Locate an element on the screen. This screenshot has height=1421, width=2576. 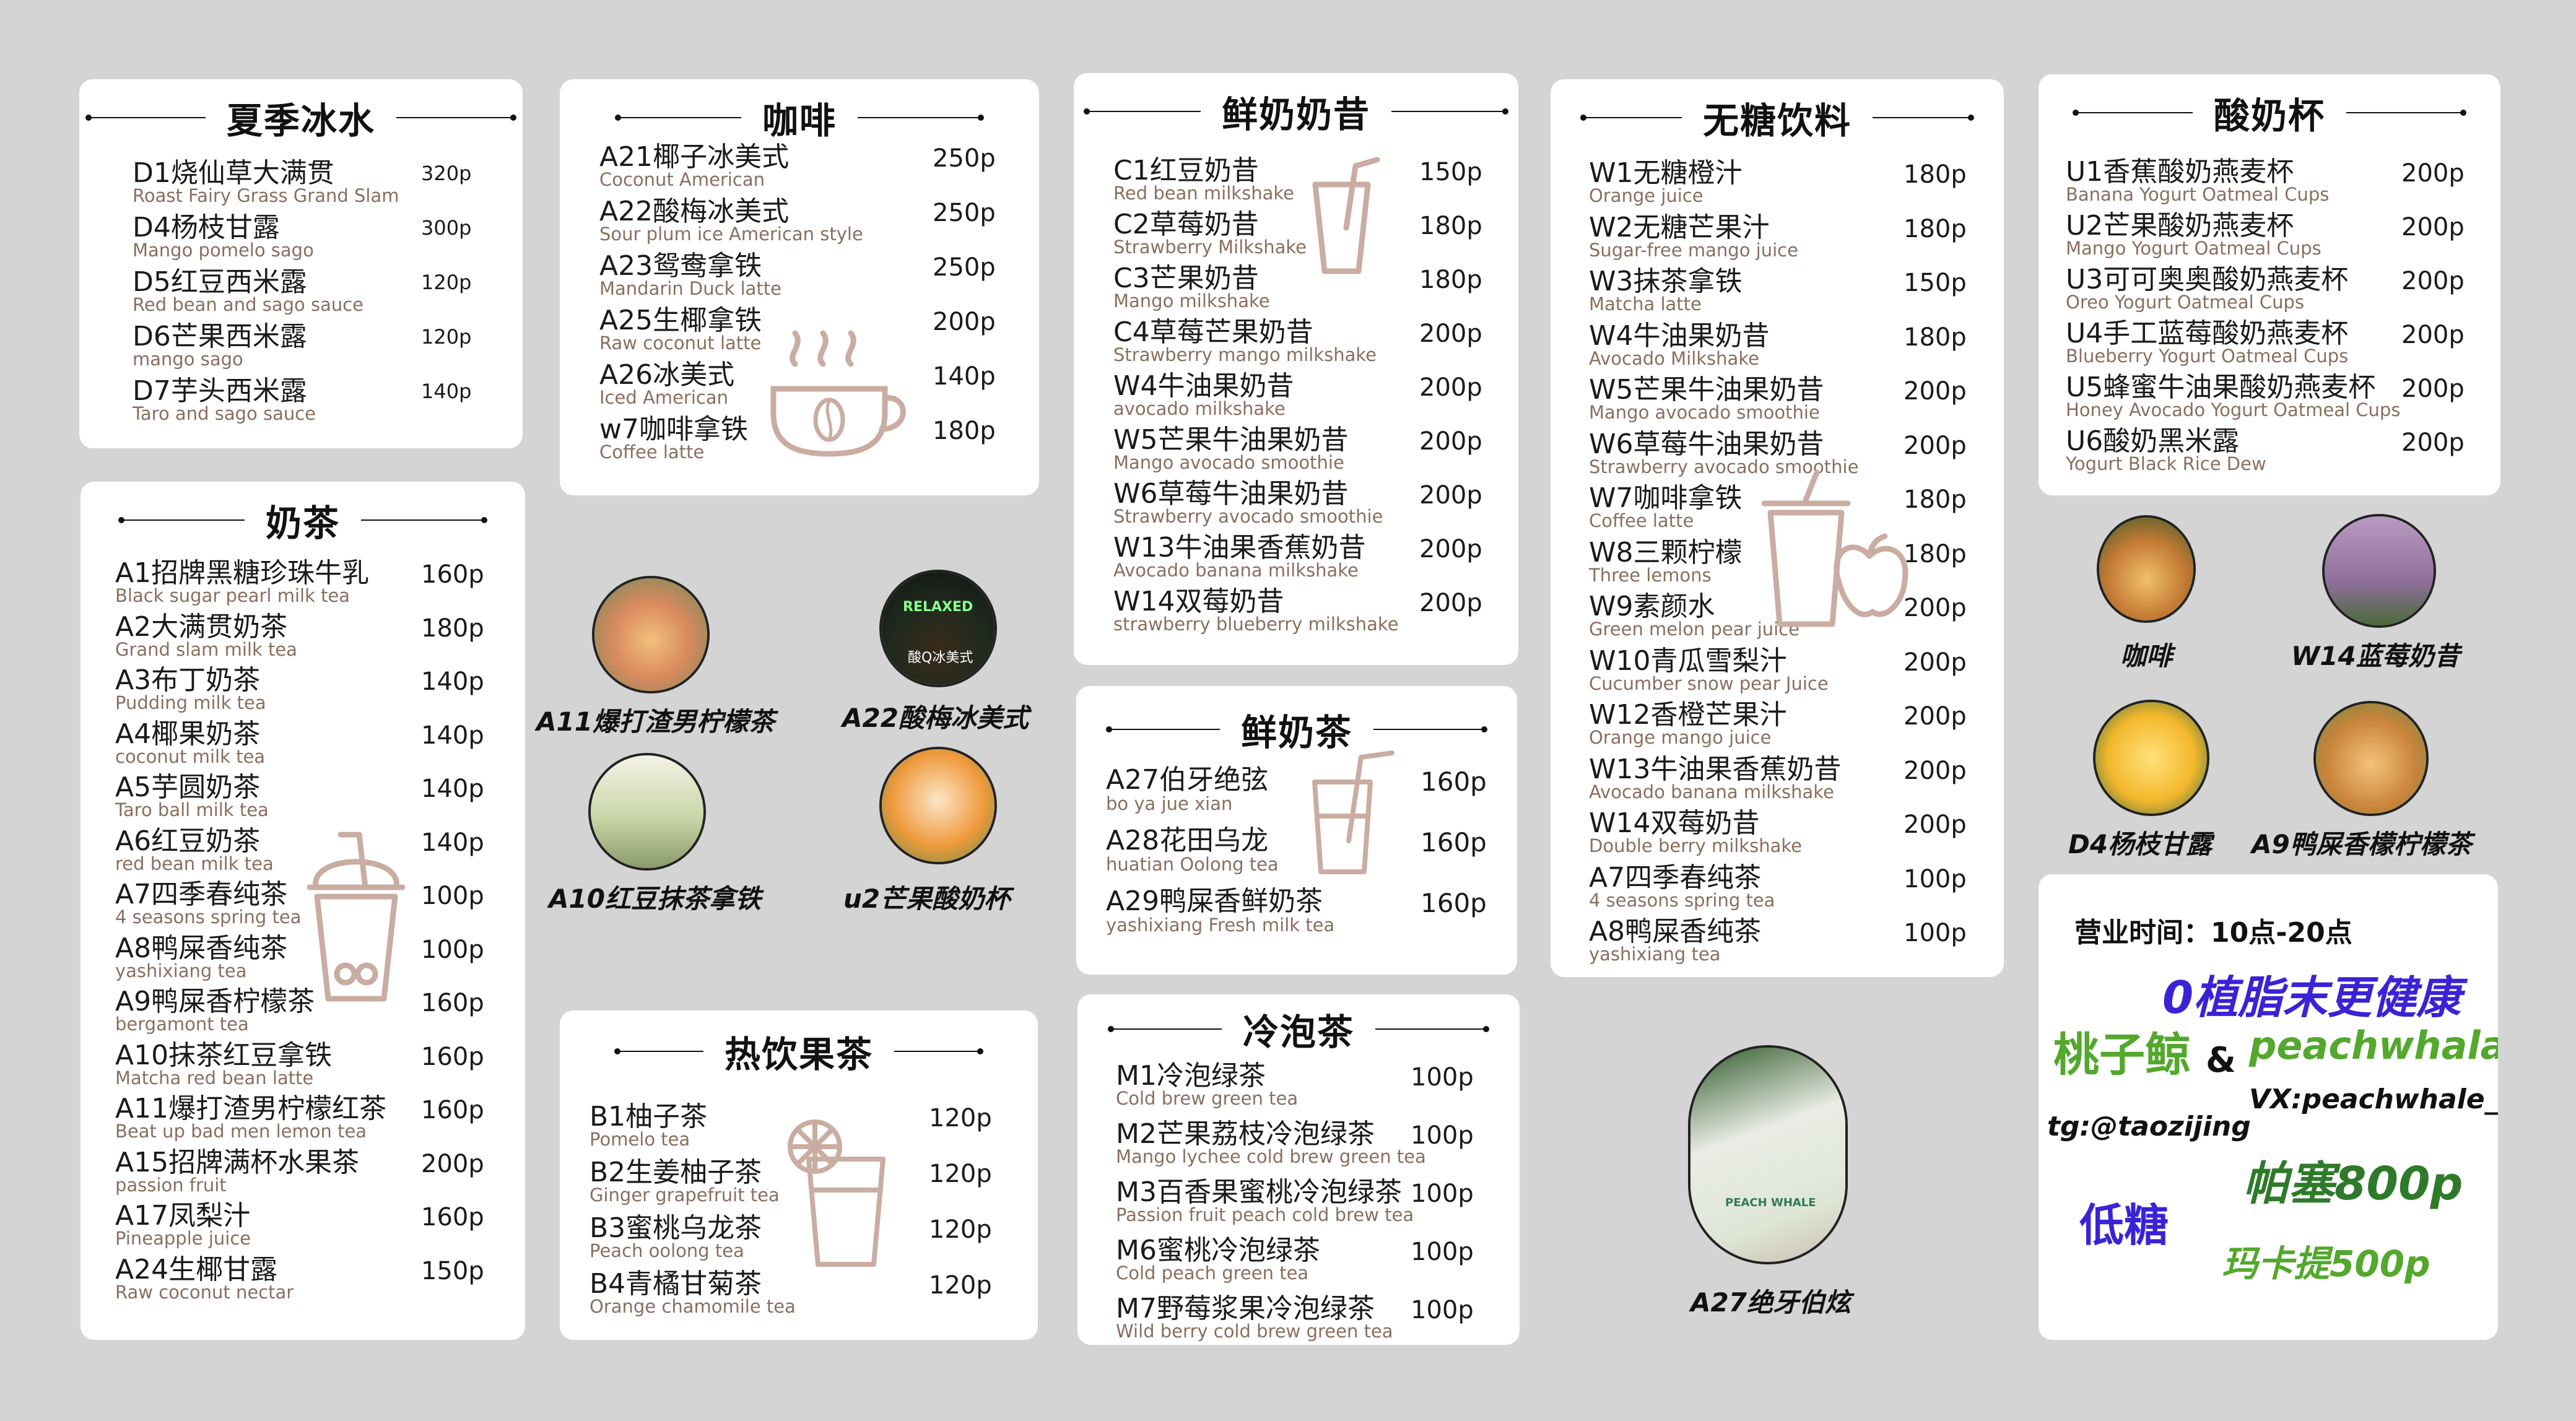
item-name: U4手工蓝莓酸奶燕麦杯 is located at coordinates (2207, 333).